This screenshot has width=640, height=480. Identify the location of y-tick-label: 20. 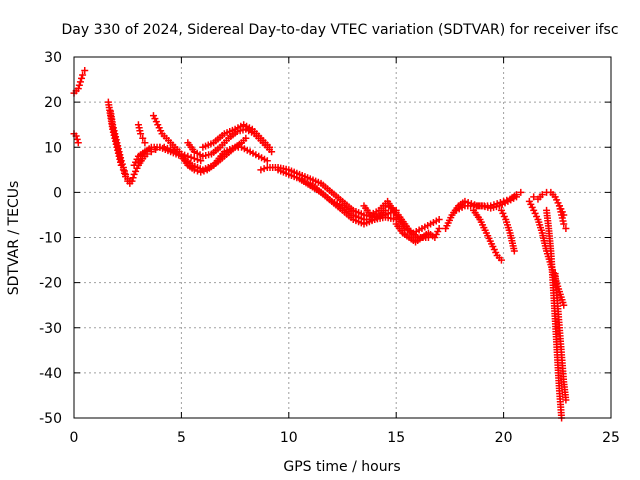
(53, 103).